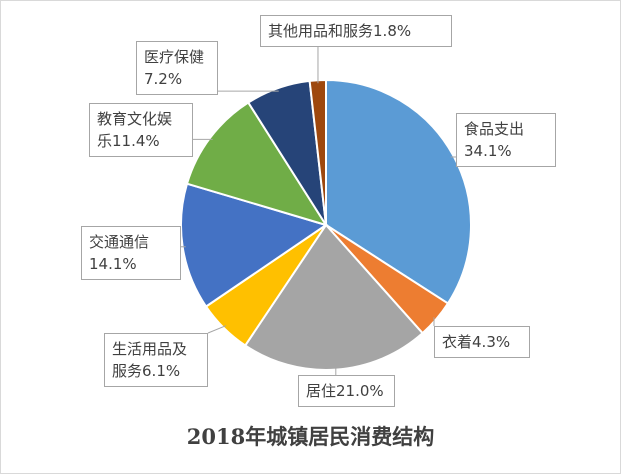 This screenshot has height=474, width=621. What do you see at coordinates (321, 31) in the screenshot?
I see `category-label: 其他用品和服务` at bounding box center [321, 31].